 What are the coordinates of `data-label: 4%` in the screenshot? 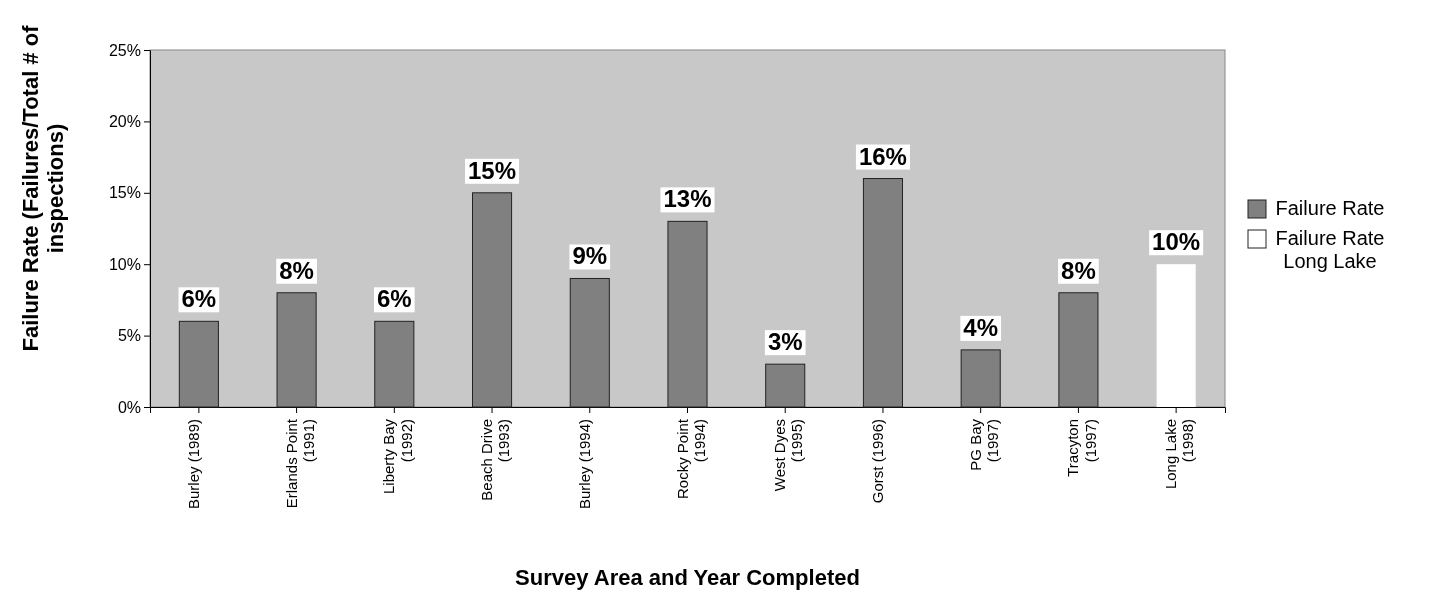 It's located at (981, 327).